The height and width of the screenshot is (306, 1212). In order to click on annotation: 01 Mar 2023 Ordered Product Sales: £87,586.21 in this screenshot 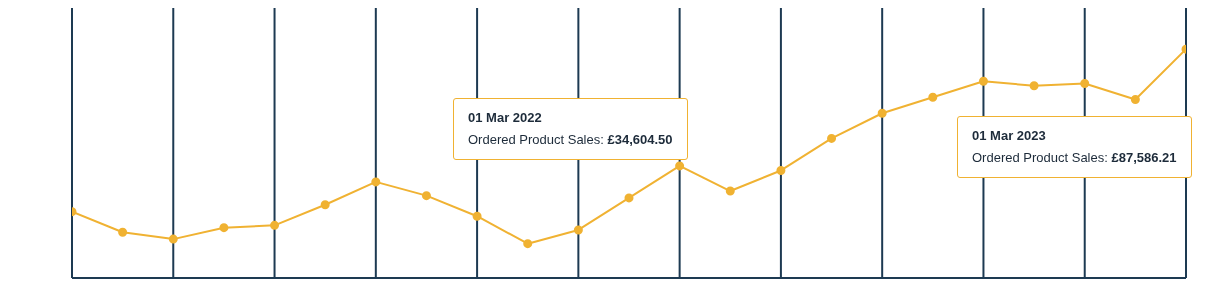, I will do `click(1074, 147)`.